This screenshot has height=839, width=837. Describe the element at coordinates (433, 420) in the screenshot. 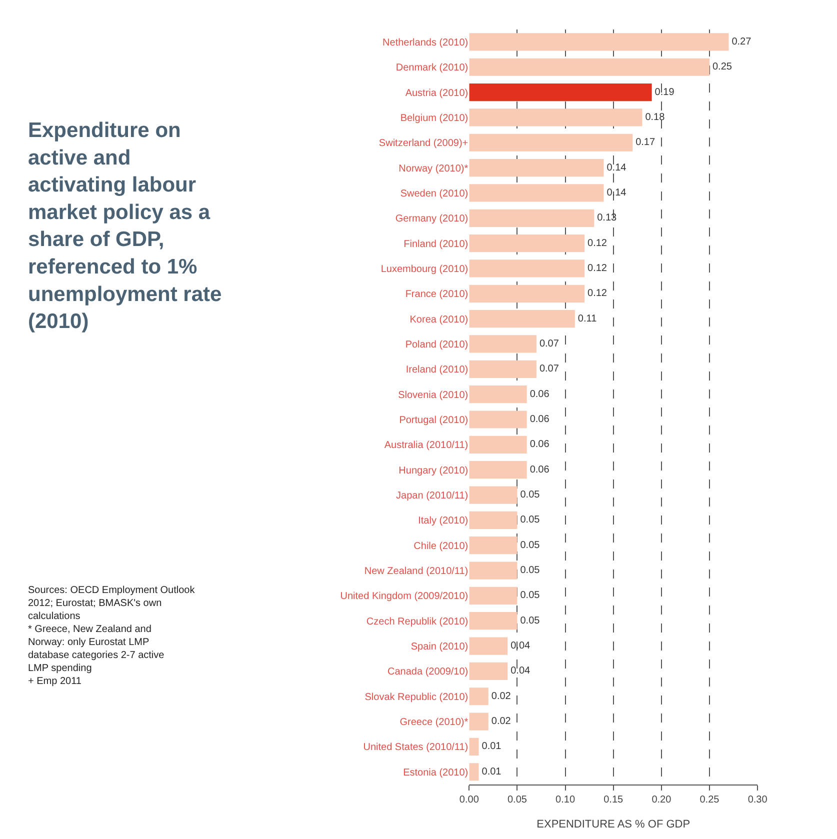

I see `y-tick-label: Portugal (2010)` at that location.